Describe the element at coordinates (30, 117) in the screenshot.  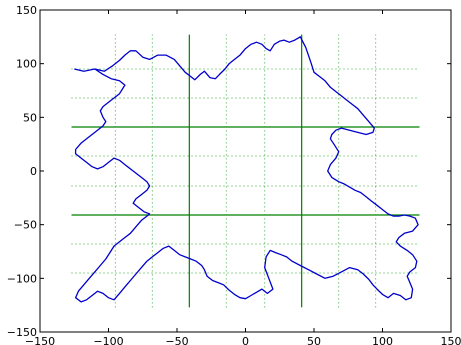
I see `y-tick-label: 50` at that location.